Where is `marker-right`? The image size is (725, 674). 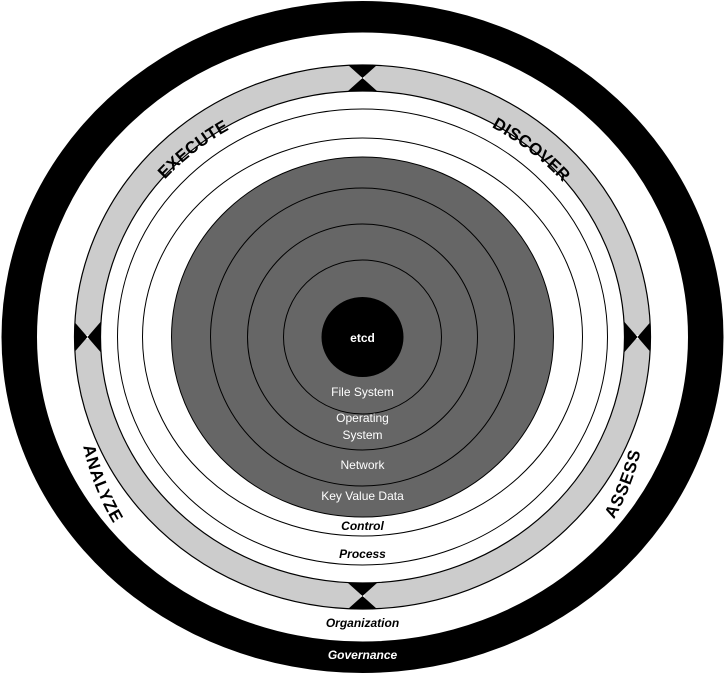 marker-right is located at coordinates (637, 337).